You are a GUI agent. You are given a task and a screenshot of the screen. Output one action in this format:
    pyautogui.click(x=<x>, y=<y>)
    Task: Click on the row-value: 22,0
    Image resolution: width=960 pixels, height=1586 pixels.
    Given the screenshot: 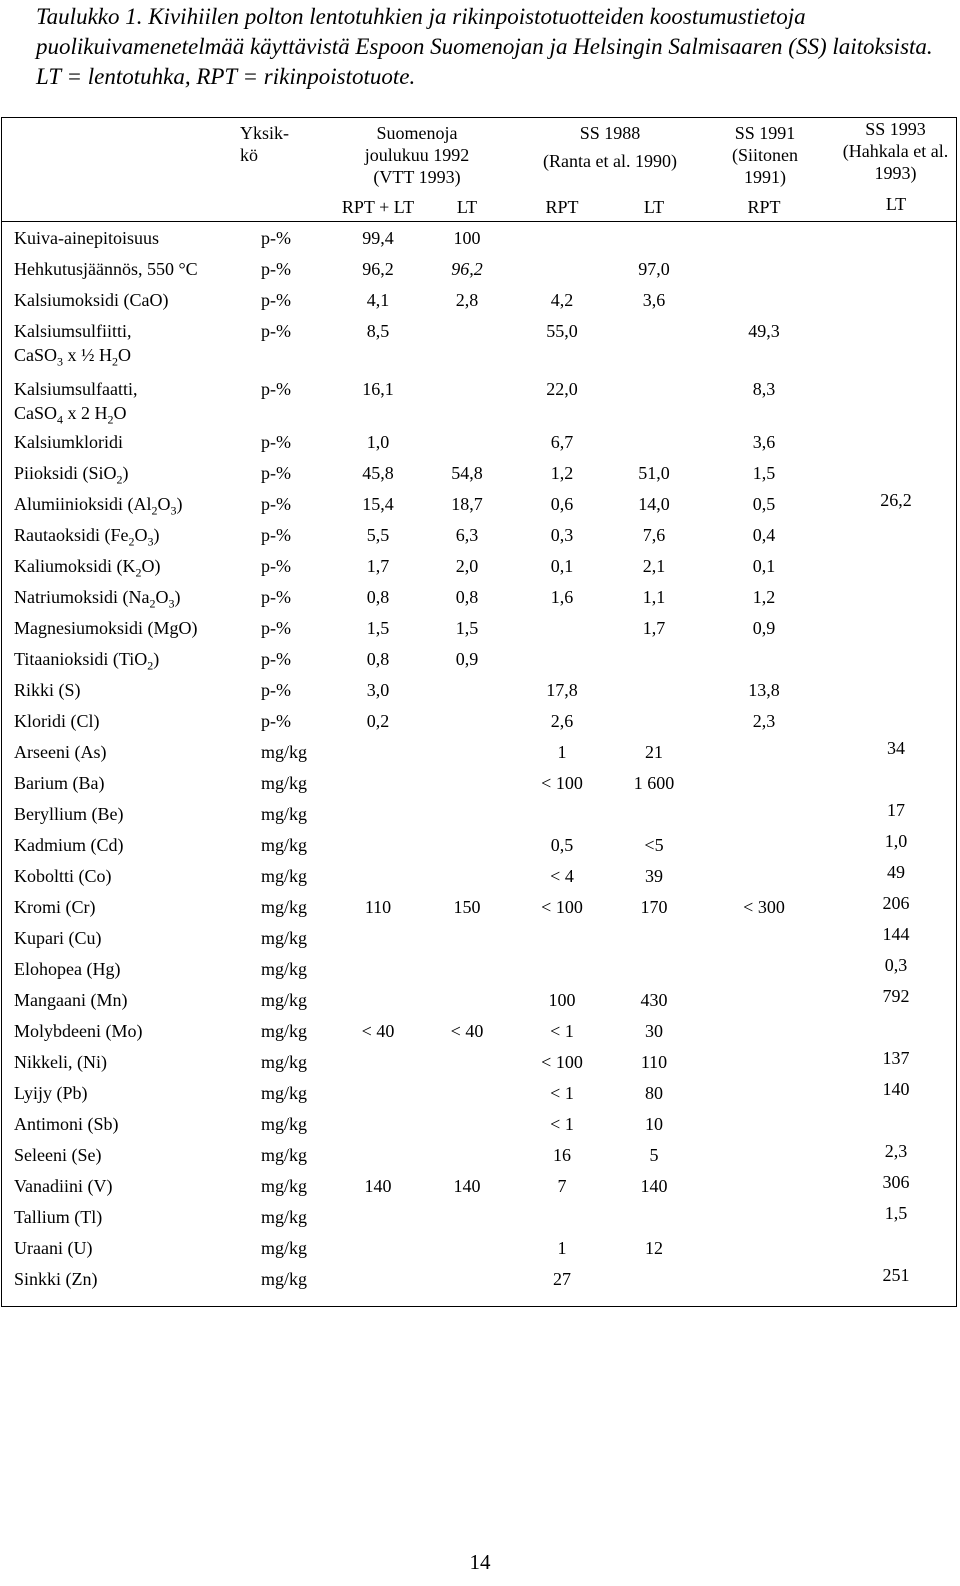 What is the action you would take?
    pyautogui.click(x=562, y=389)
    